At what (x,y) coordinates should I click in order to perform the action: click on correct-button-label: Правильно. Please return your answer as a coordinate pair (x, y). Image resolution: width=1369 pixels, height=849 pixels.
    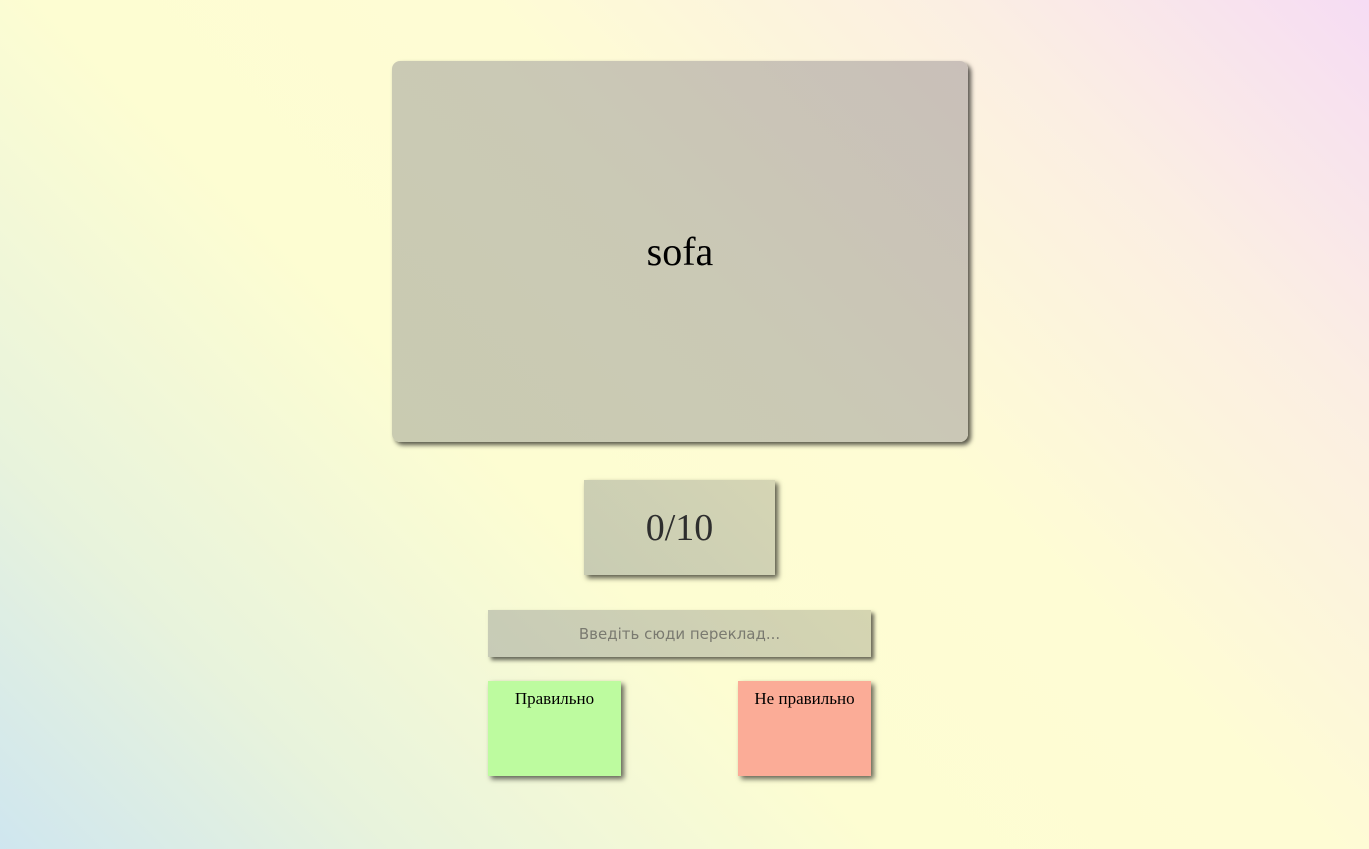
    Looking at the image, I should click on (554, 698).